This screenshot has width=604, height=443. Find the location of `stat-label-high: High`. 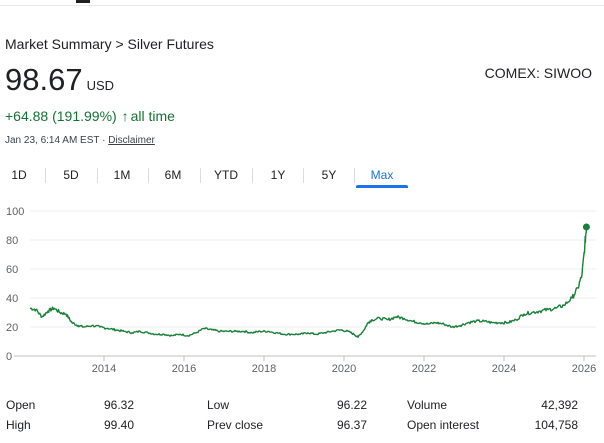

stat-label-high: High is located at coordinates (18, 425).